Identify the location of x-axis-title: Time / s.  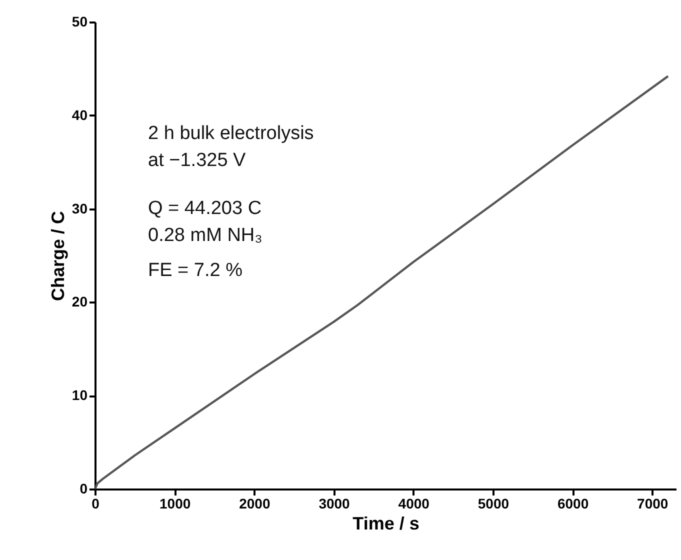
(386, 524).